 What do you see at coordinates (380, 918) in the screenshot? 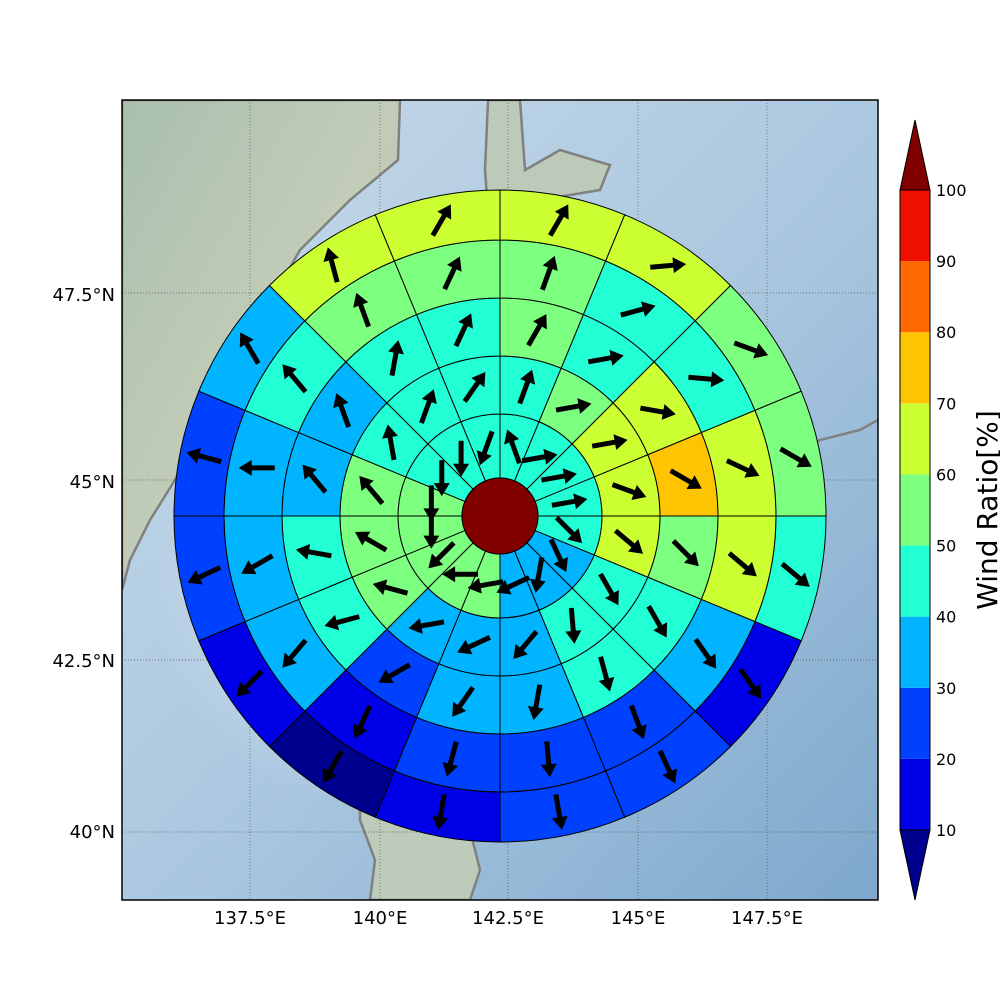
I see `lon-tick-label: 140°E` at bounding box center [380, 918].